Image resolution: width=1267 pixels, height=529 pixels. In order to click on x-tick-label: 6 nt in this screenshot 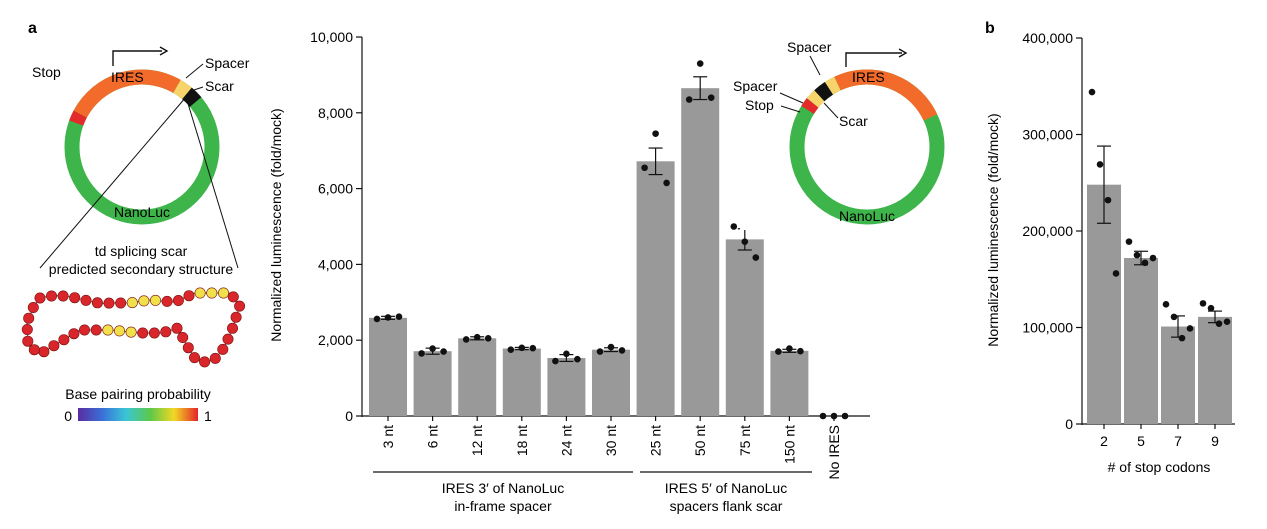, I will do `click(433, 436)`.